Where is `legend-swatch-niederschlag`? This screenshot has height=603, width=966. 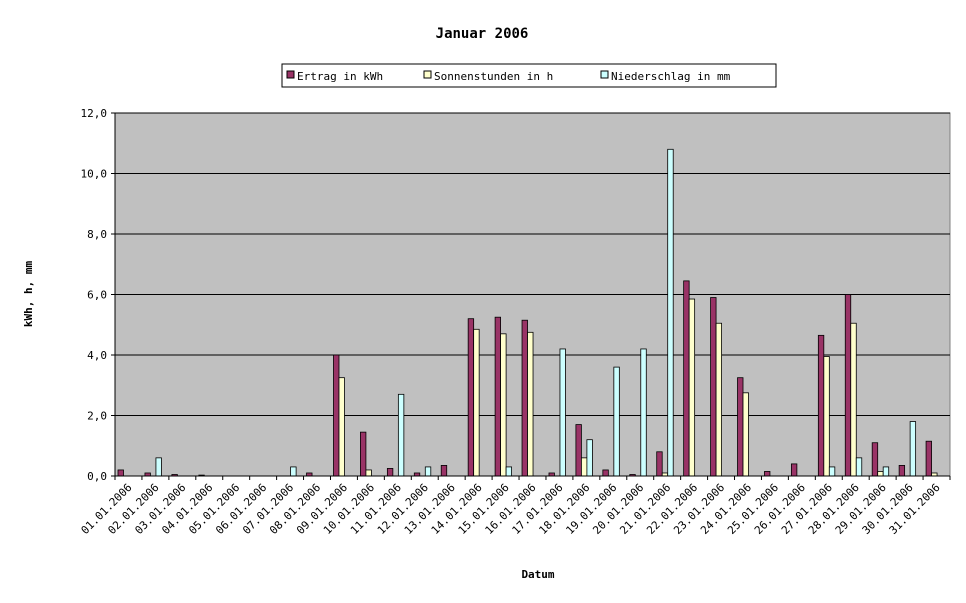 legend-swatch-niederschlag is located at coordinates (604, 74).